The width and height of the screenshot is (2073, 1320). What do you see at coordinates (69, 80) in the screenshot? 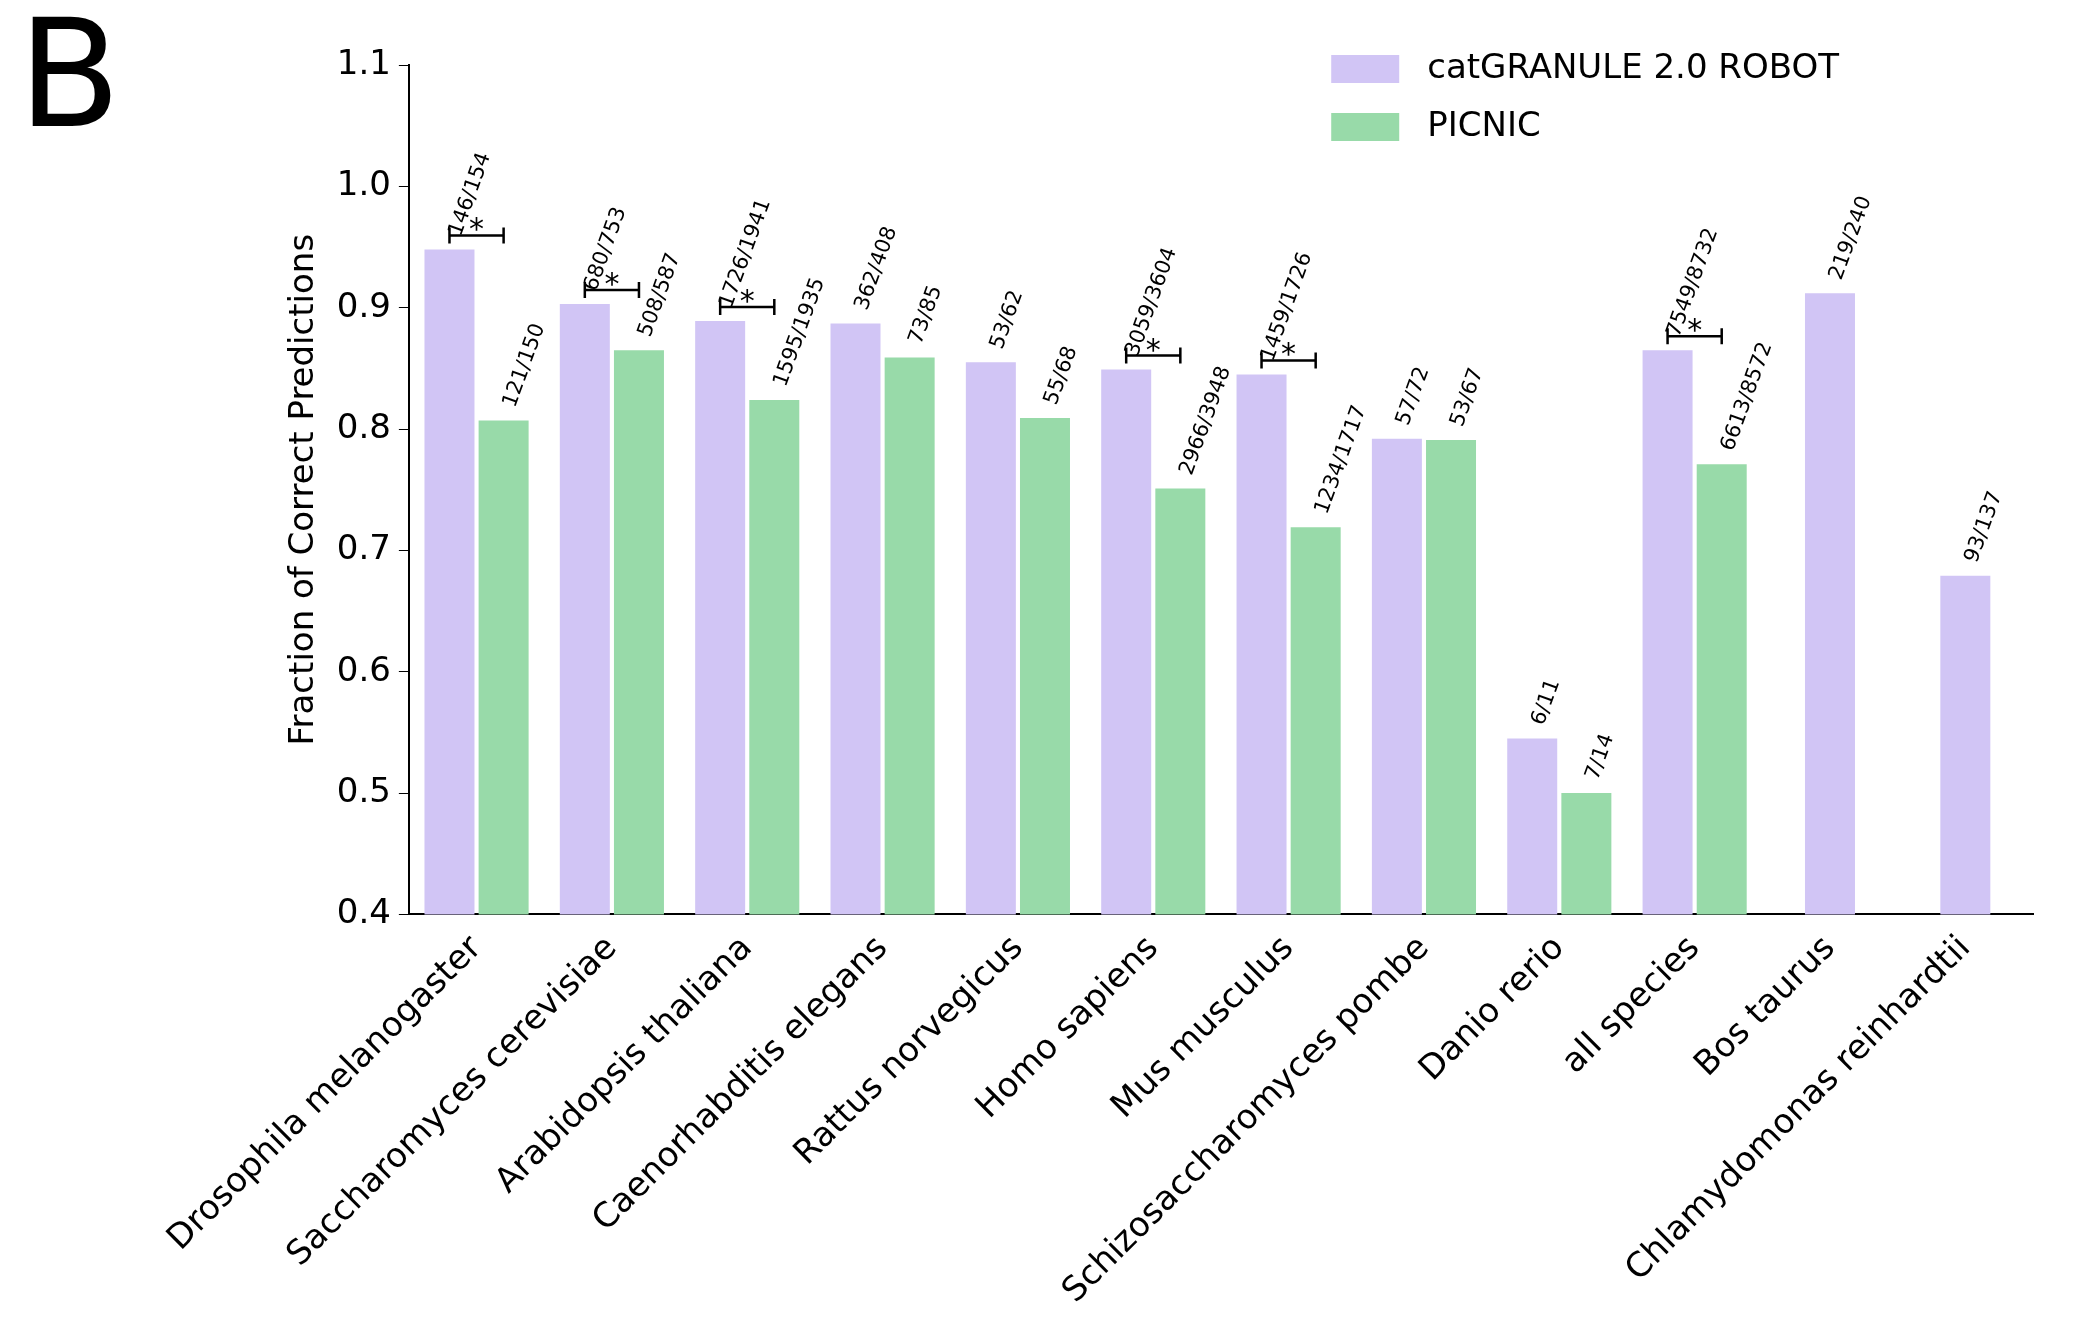
I see `text: B` at bounding box center [69, 80].